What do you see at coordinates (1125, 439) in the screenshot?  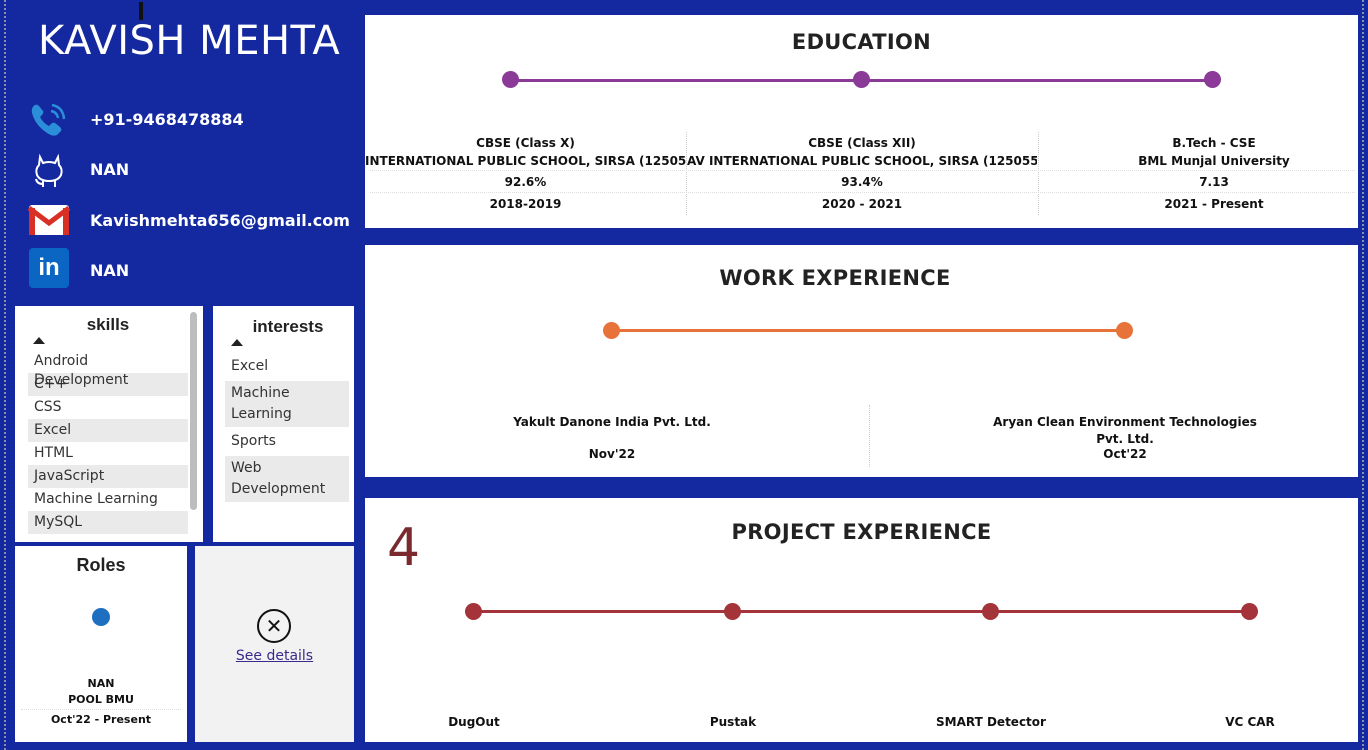 I see `work-company: Pvt. Ltd.` at bounding box center [1125, 439].